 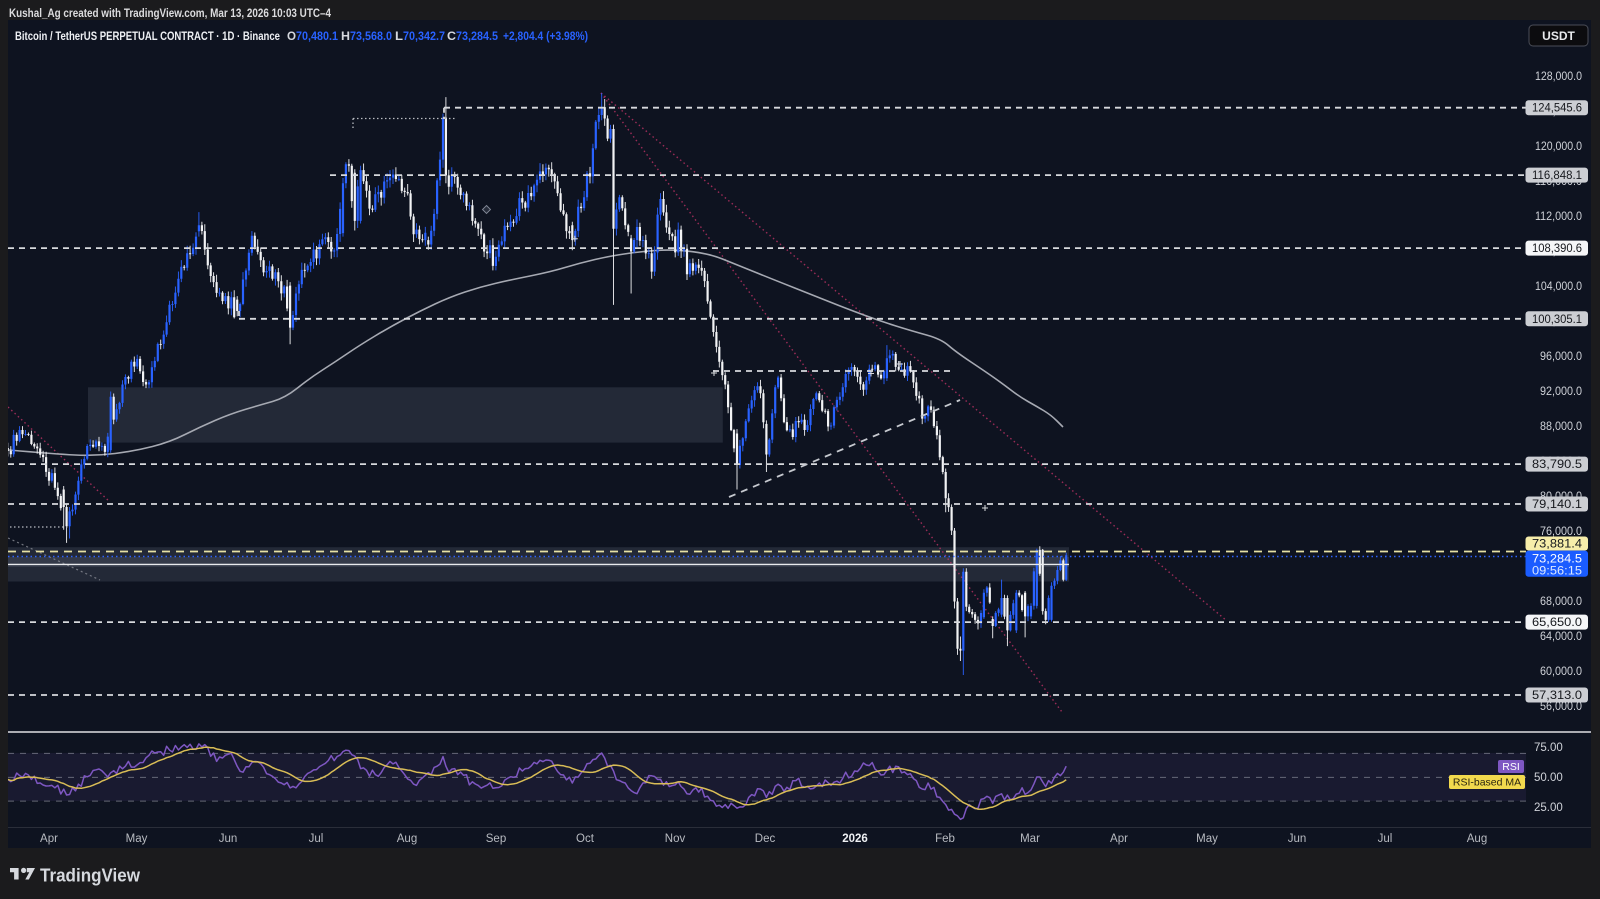 What do you see at coordinates (765, 839) in the screenshot?
I see `svg-text: Dec` at bounding box center [765, 839].